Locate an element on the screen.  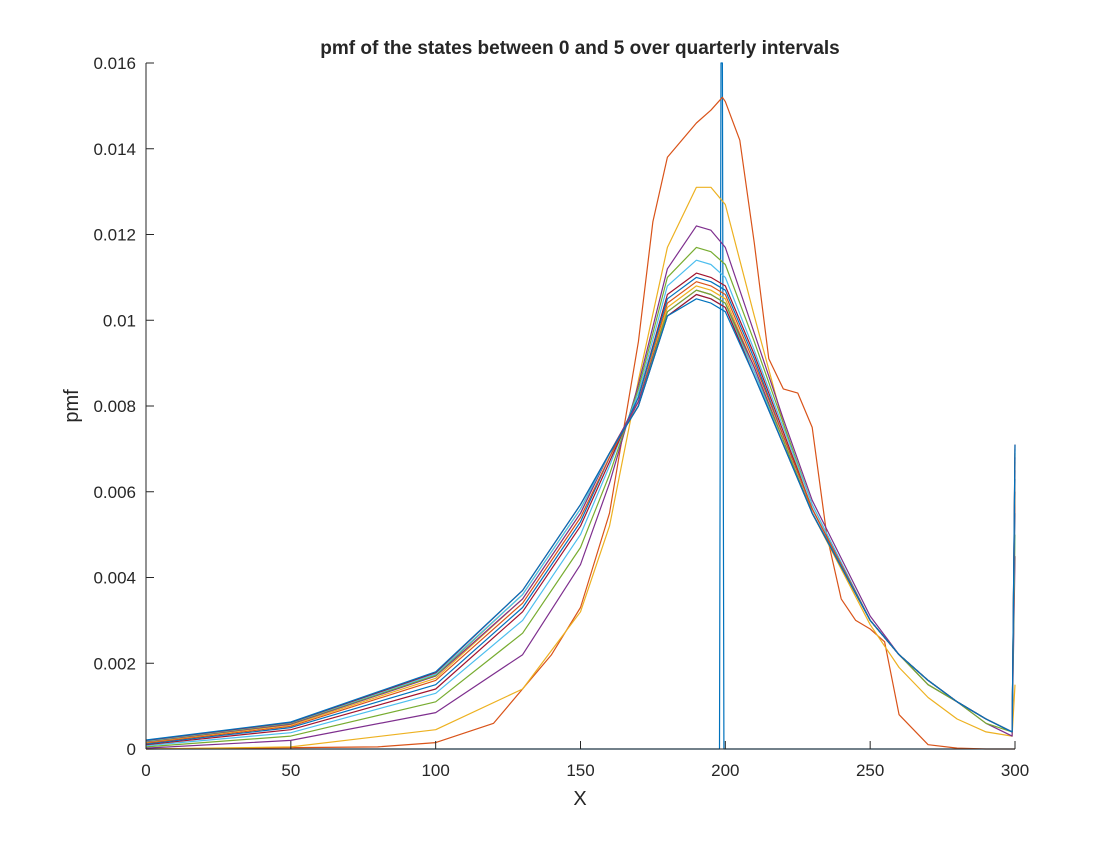
y-tick-label: 0 is located at coordinates (131, 749).